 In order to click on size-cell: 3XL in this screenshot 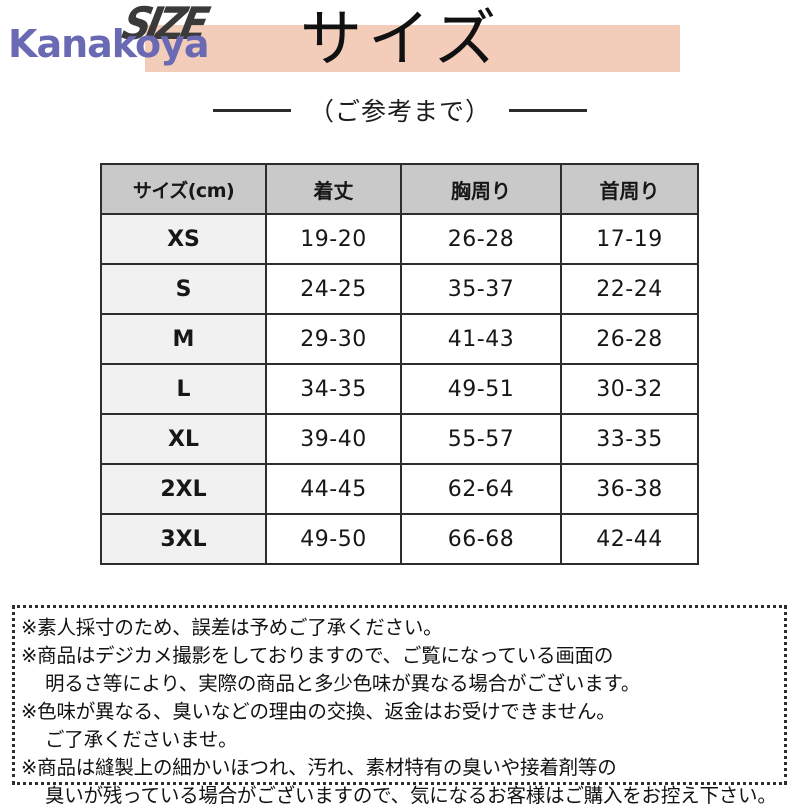, I will do `click(183, 539)`.